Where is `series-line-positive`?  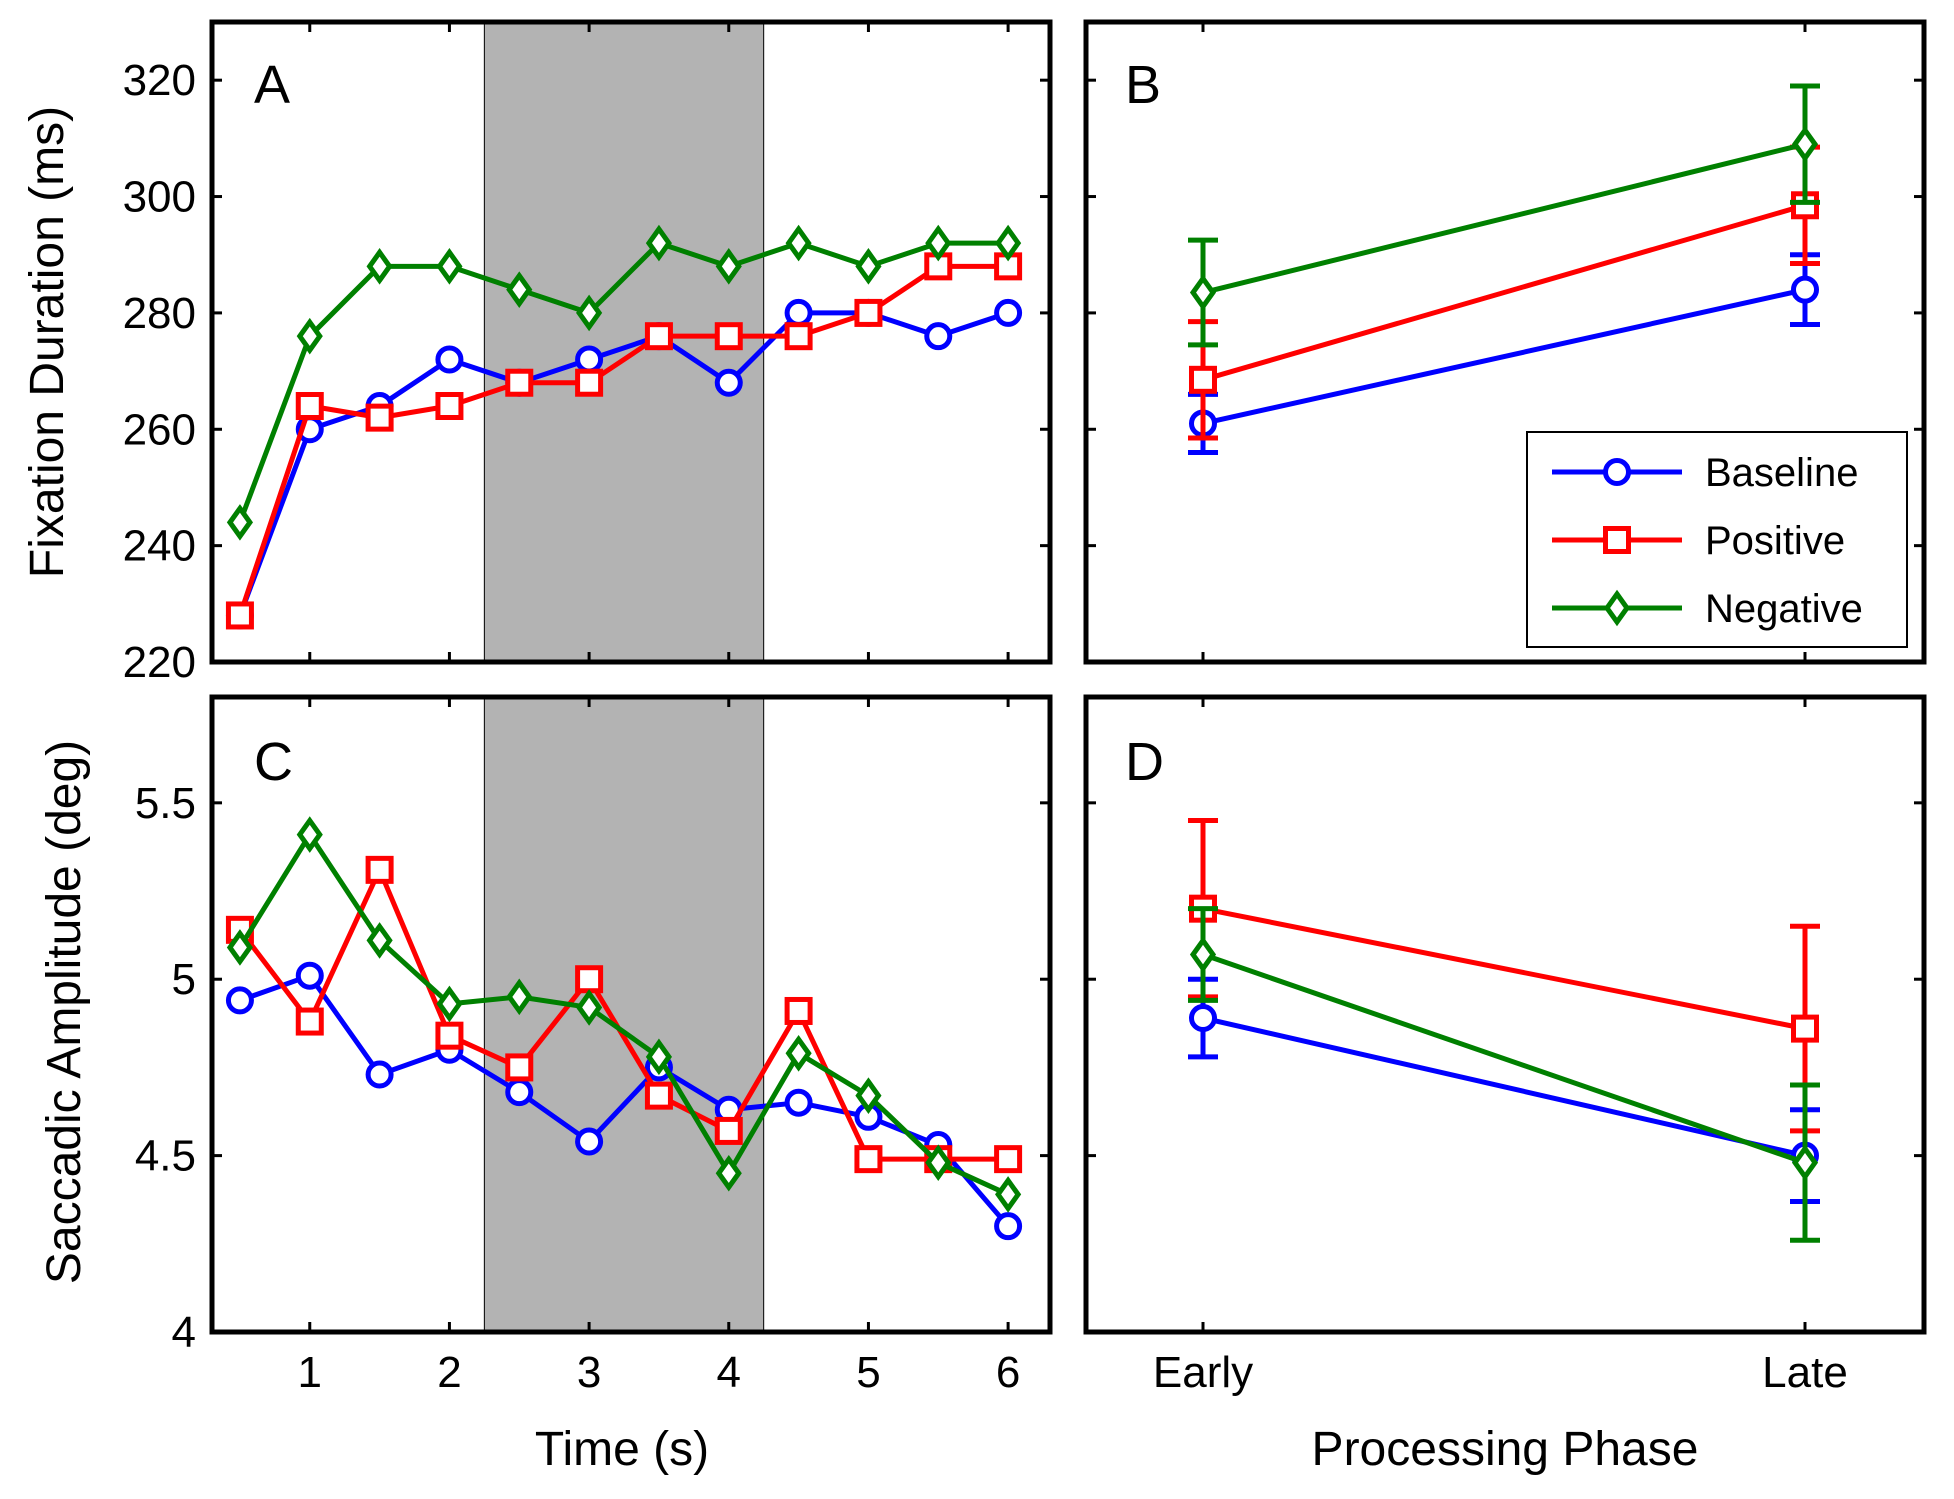 series-line-positive is located at coordinates (1504, 292).